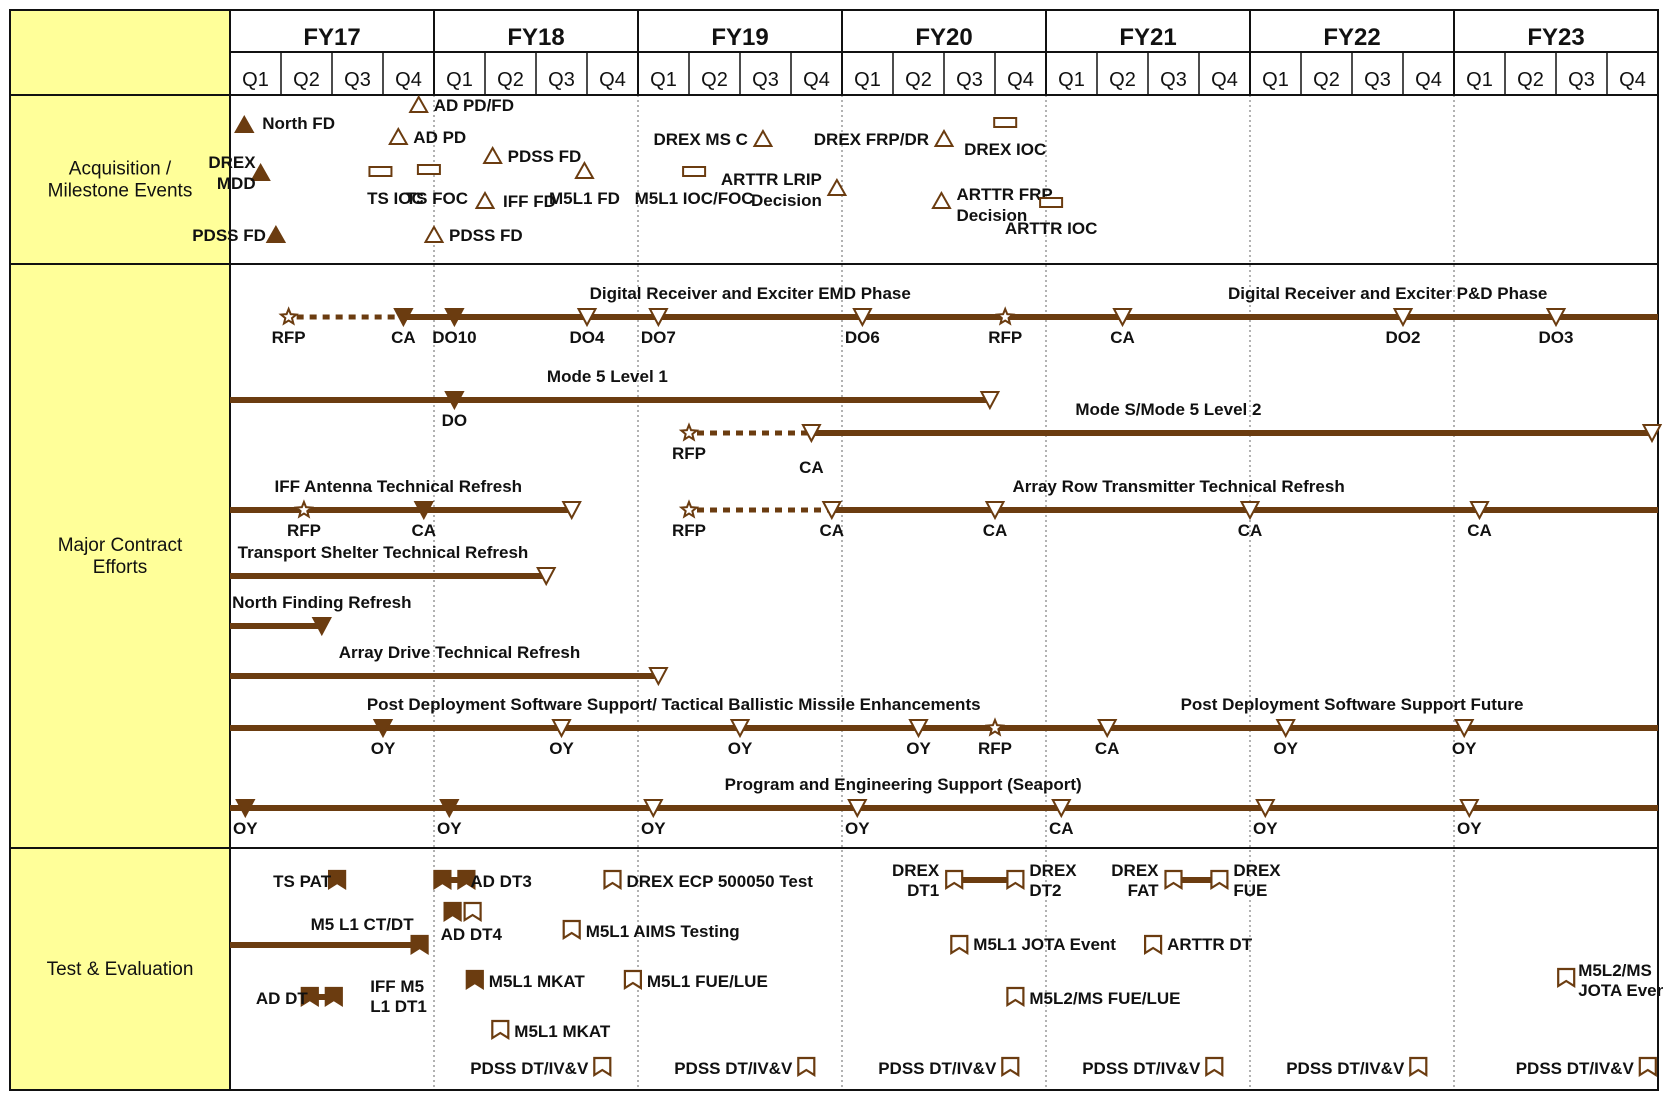 The height and width of the screenshot is (1093, 1663). What do you see at coordinates (331, 37) in the screenshot?
I see `fiscal-year-label: FY17` at bounding box center [331, 37].